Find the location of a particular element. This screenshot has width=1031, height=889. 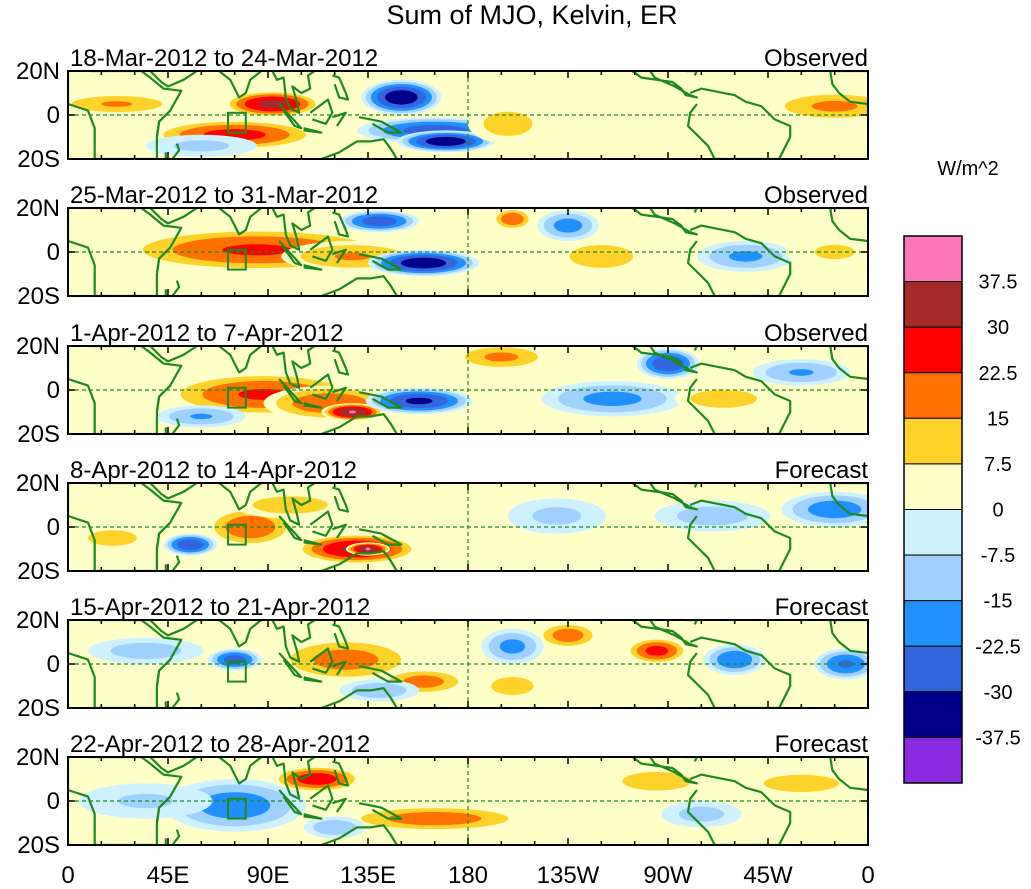

panel-period: 25-Mar-2012 to 31-Mar-2012 is located at coordinates (224, 195).